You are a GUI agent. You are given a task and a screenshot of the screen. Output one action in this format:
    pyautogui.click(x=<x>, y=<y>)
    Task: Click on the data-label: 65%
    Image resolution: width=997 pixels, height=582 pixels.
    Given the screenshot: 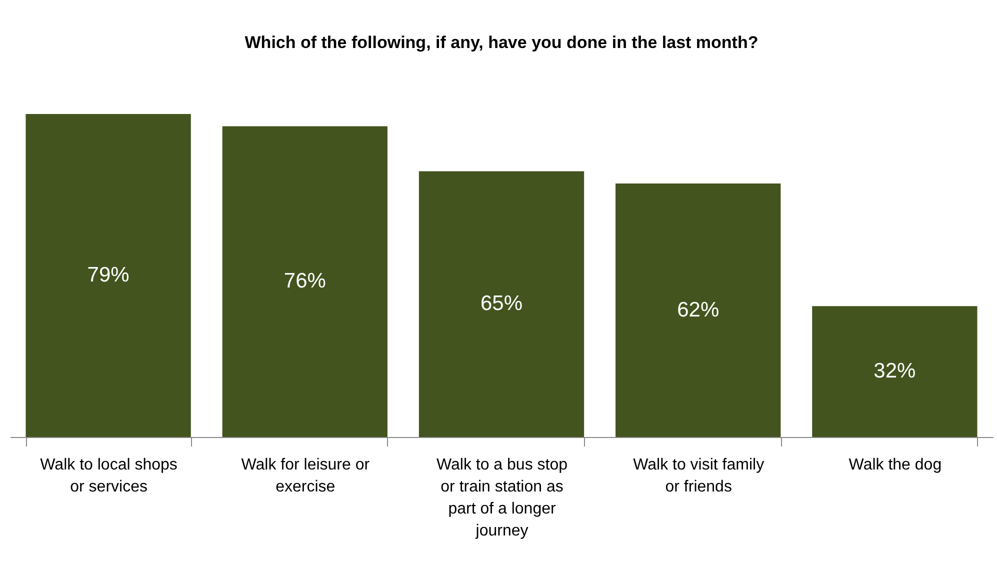 What is the action you would take?
    pyautogui.click(x=501, y=304)
    